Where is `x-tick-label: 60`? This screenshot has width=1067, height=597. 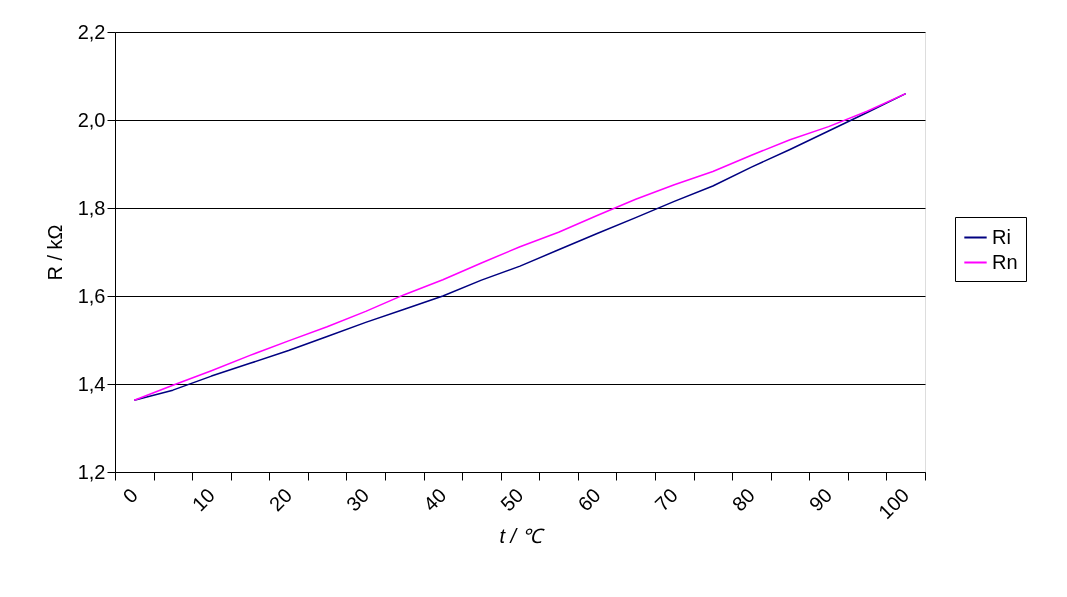 x-tick-label: 60 is located at coordinates (589, 500).